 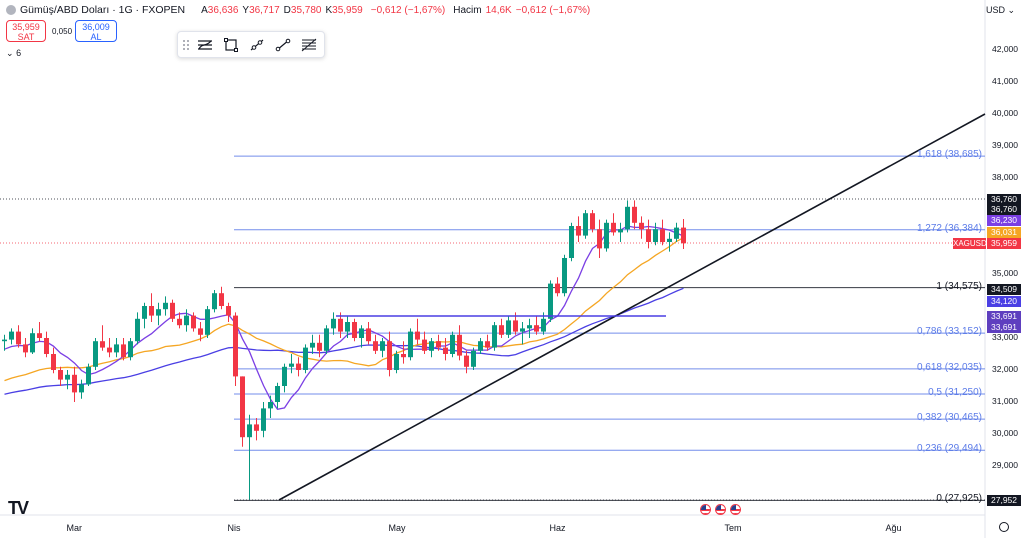 I want to click on drawing-toolbar, so click(x=251, y=44).